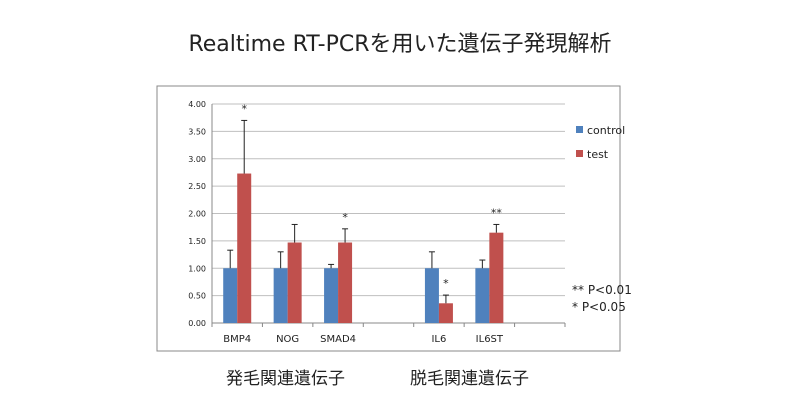 The image size is (800, 400). What do you see at coordinates (197, 323) in the screenshot?
I see `y-tick-label: 0.00` at bounding box center [197, 323].